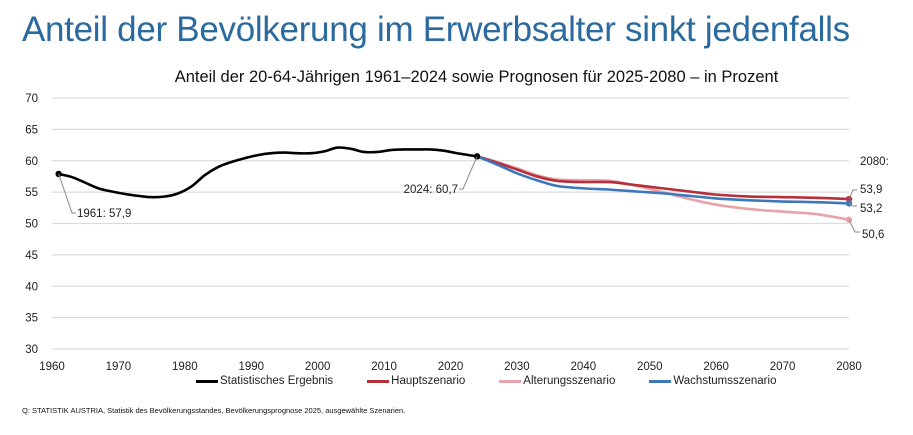  I want to click on y-tick-label: 50, so click(31, 225).